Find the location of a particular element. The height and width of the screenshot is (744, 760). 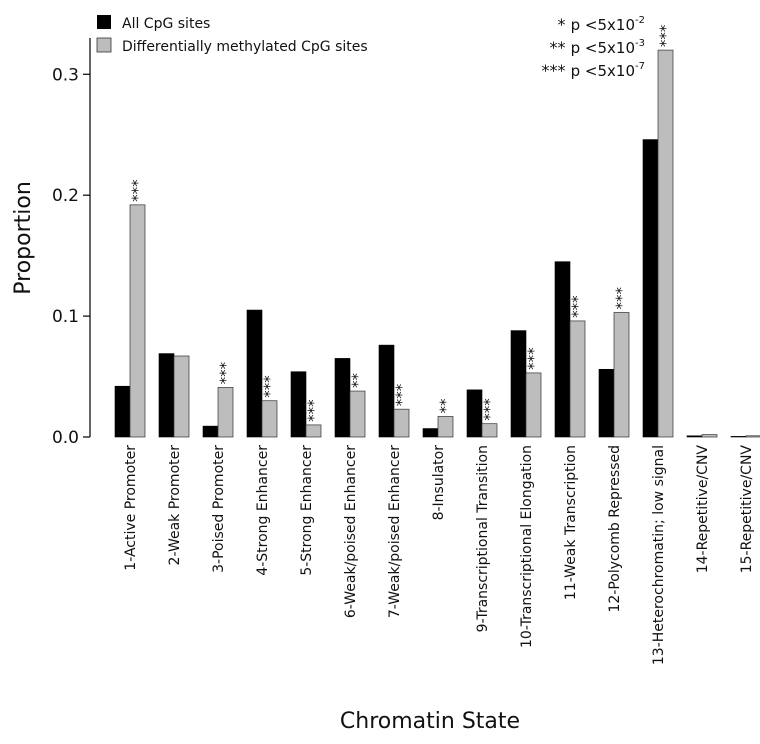

y-ticks: 0.0 0.1 0.2 0.3 is located at coordinates (71, 256).